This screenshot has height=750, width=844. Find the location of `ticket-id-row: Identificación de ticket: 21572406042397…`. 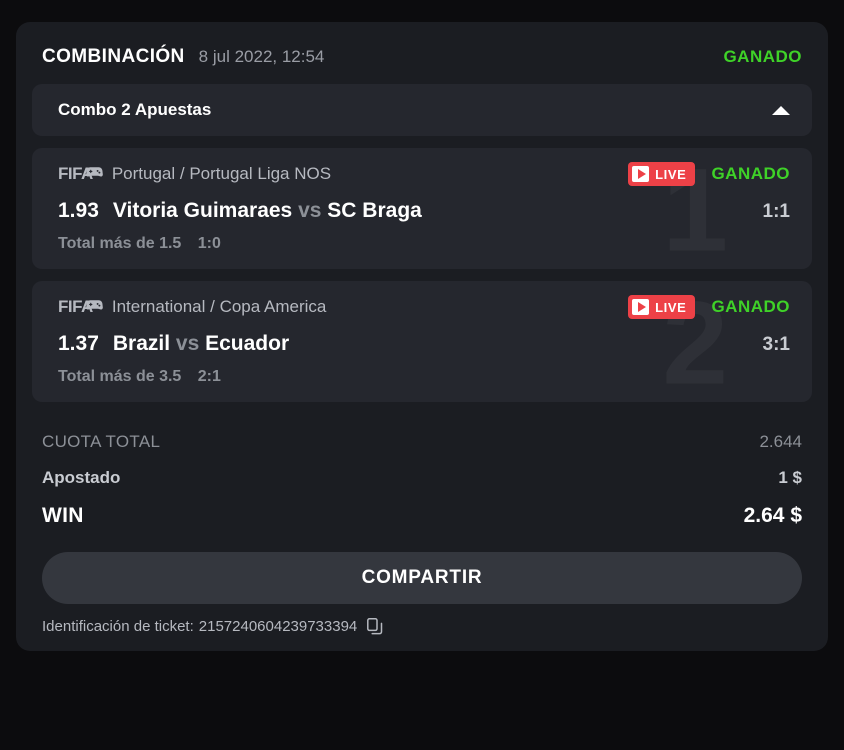

ticket-id-row: Identificación de ticket: 21572406042397… is located at coordinates (422, 627).